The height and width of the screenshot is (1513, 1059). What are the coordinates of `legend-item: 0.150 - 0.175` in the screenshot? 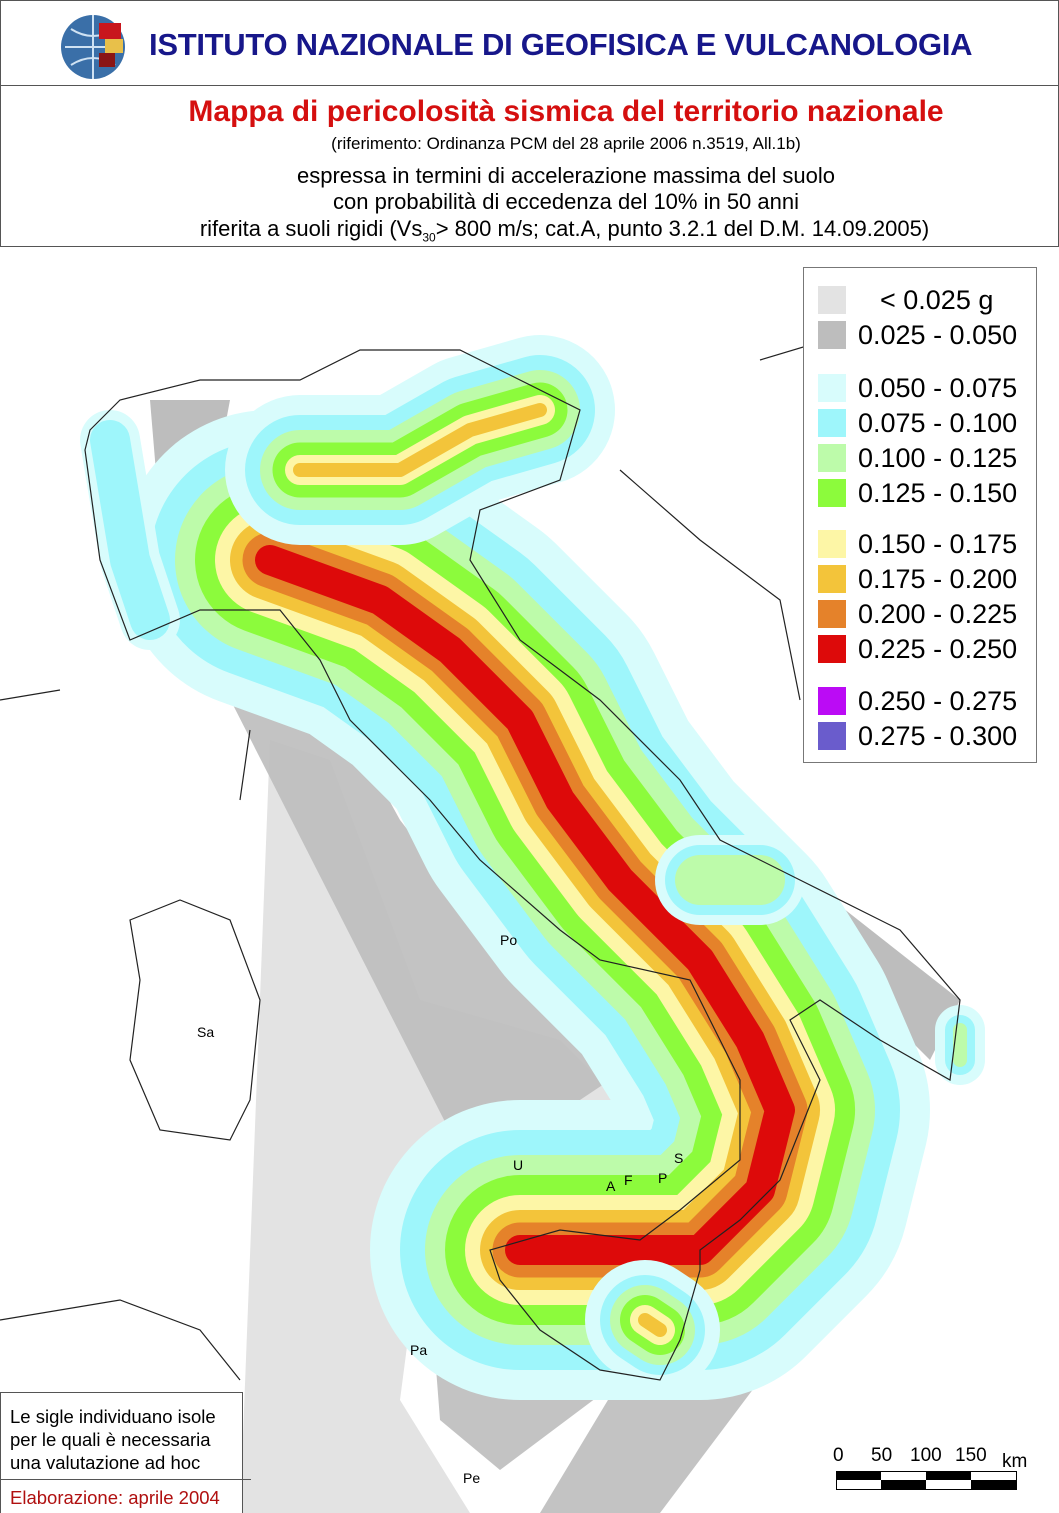 It's located at (917, 544).